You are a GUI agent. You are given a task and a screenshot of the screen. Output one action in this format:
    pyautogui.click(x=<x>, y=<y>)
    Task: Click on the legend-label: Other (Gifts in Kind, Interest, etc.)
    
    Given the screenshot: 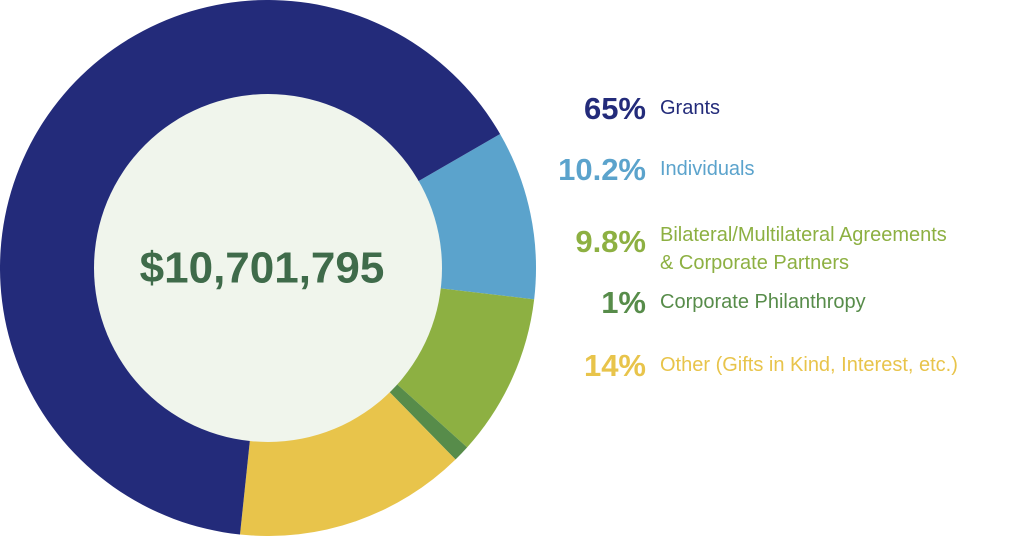 What is the action you would take?
    pyautogui.click(x=809, y=365)
    